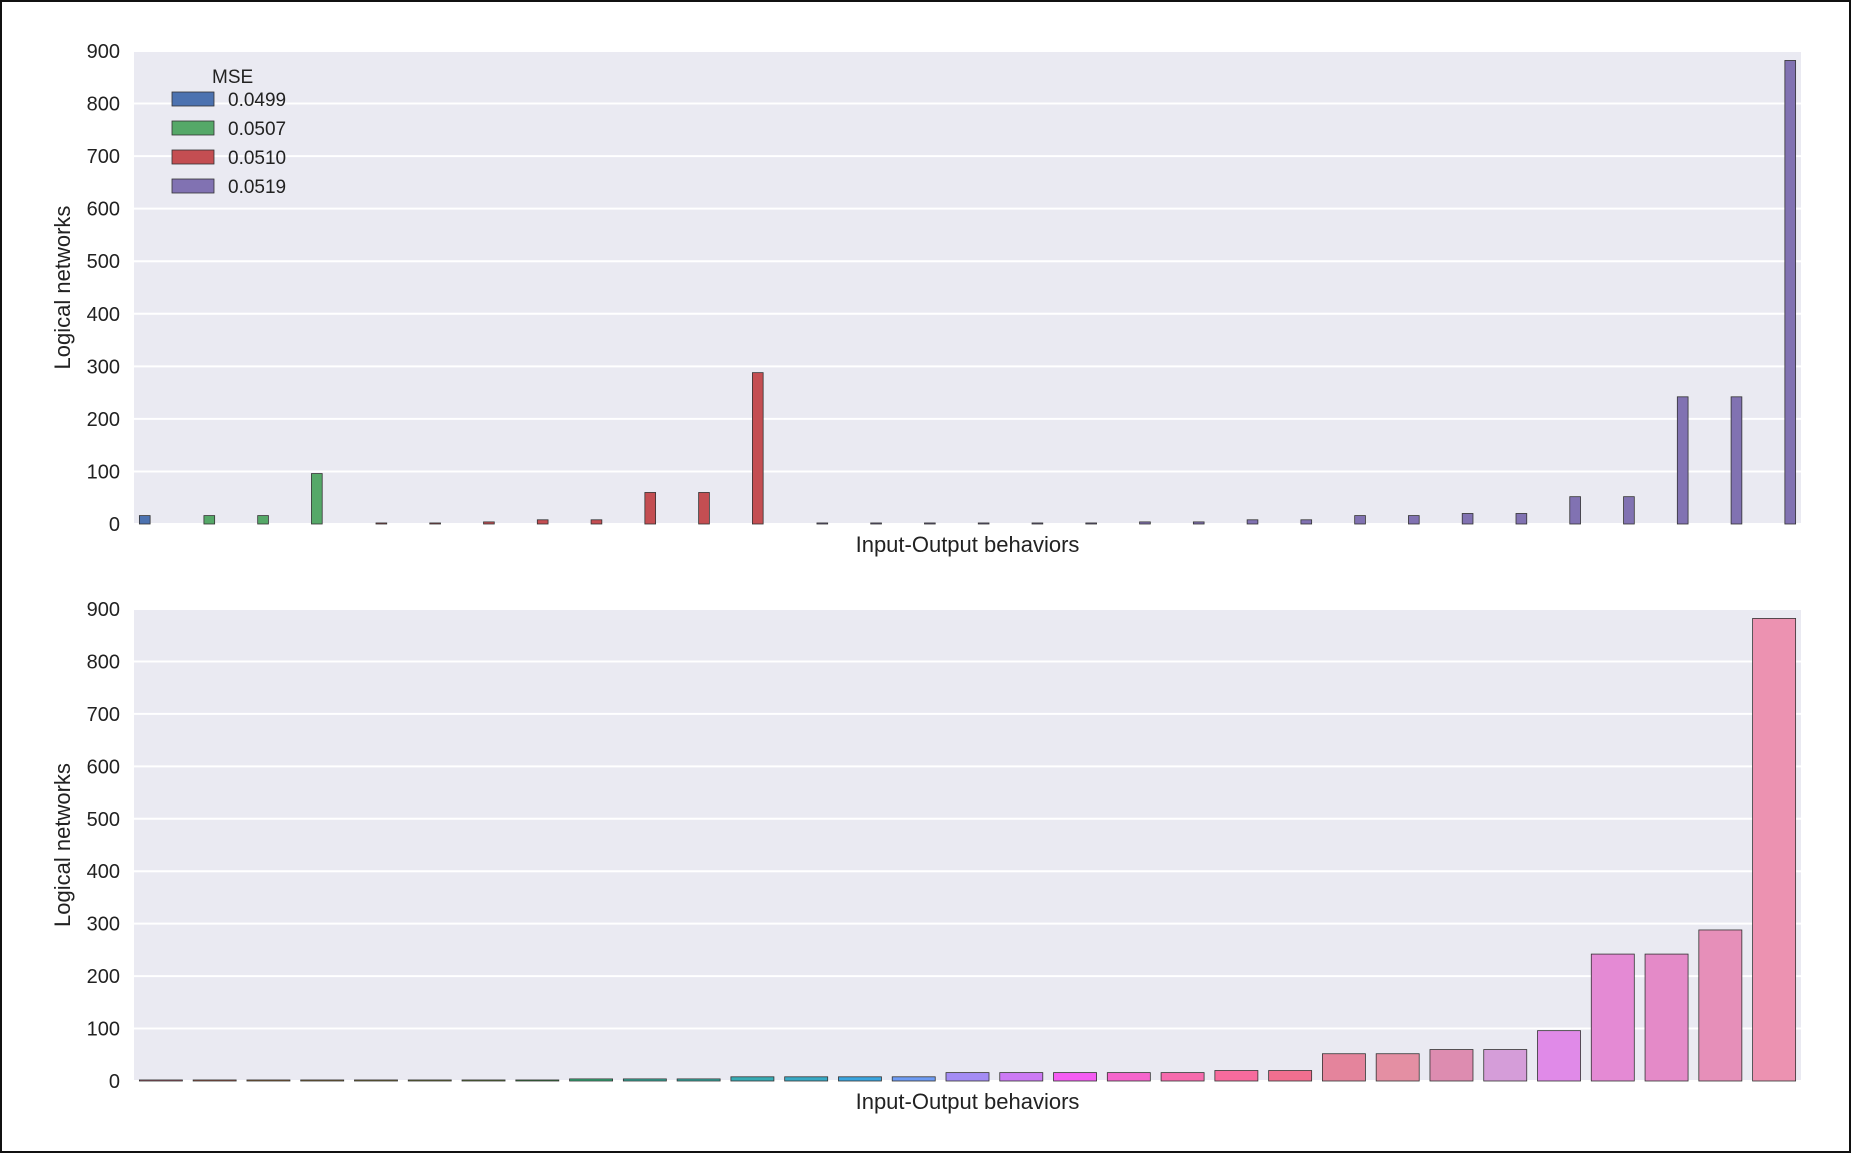  Describe the element at coordinates (542, 522) in the screenshot. I see `bar-0.0510-7` at that location.